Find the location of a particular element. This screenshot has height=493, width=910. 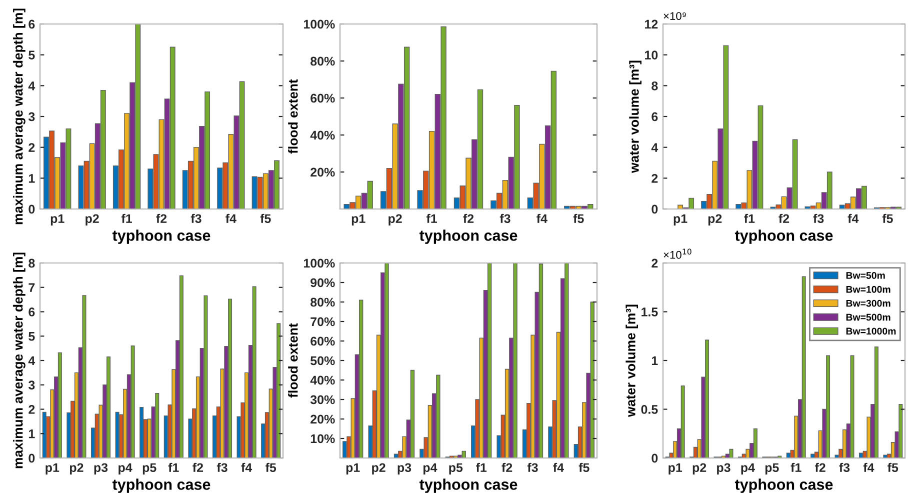

text: ×10$^{10}$ is located at coordinates (678, 253).